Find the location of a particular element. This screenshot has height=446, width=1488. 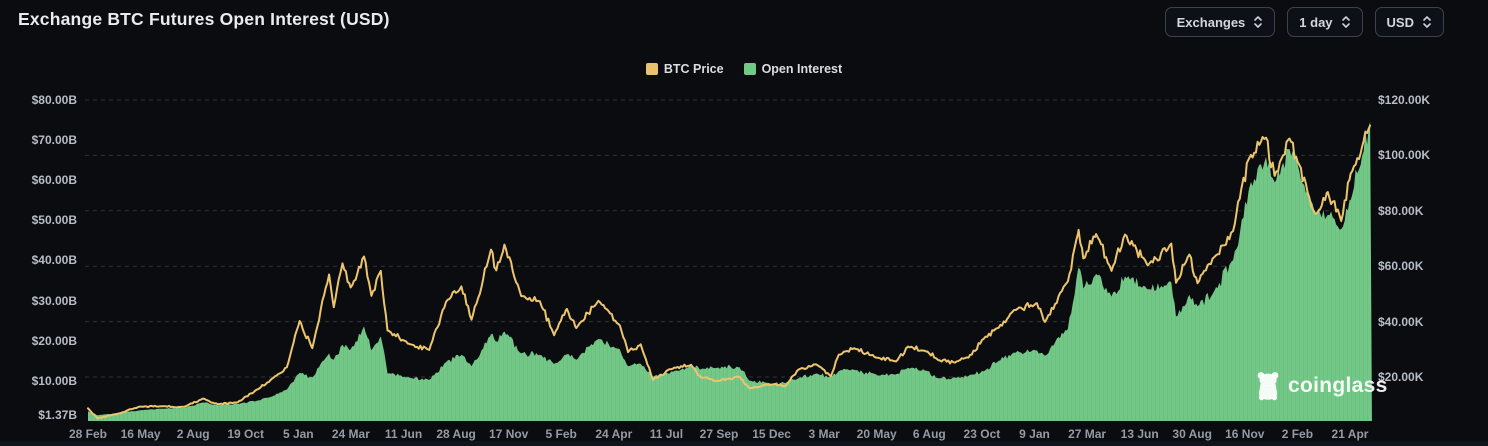

legend-label-open-interest: Open Interest is located at coordinates (802, 69).